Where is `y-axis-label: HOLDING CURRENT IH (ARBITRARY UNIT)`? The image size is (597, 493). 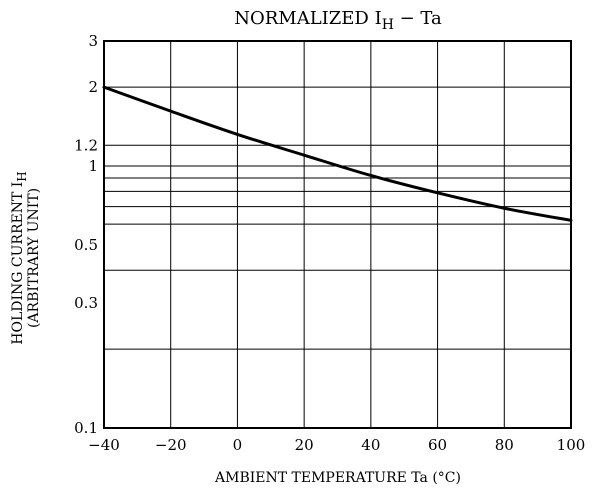 y-axis-label: HOLDING CURRENT IH (ARBITRARY UNIT) is located at coordinates (26, 257).